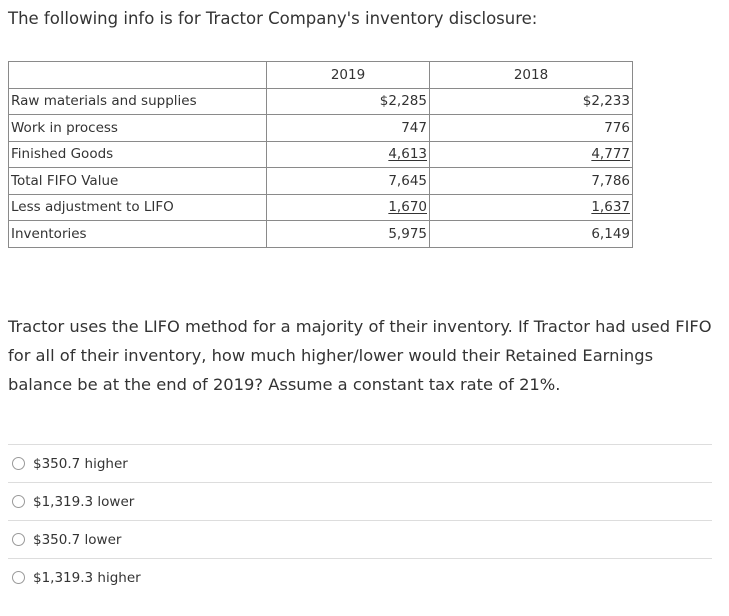 Image resolution: width=729 pixels, height=616 pixels. I want to click on cell-2019: 747, so click(348, 128).